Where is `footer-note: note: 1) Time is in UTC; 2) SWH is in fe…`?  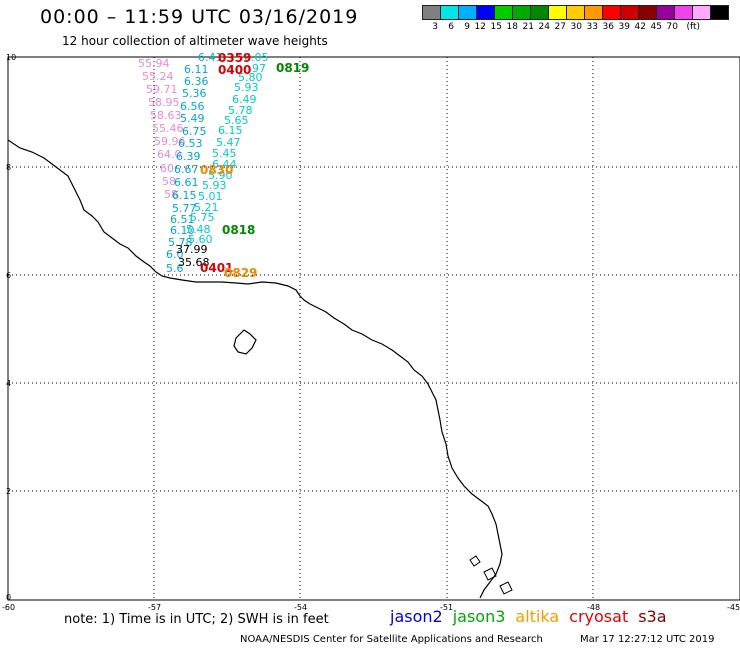 footer-note: note: 1) Time is in UTC; 2) SWH is in fe… is located at coordinates (196, 619).